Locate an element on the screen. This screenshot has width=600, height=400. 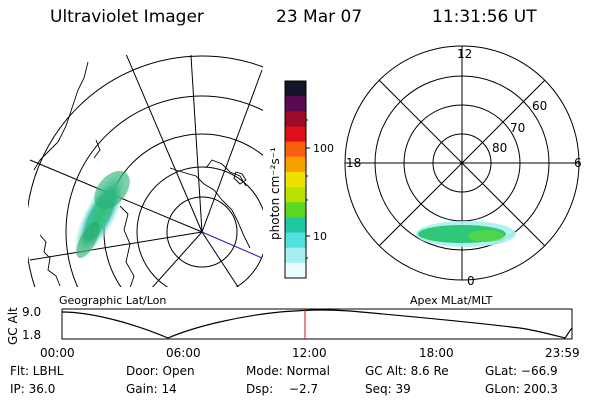
glat-info: GLat: −66.9 is located at coordinates (521, 371).